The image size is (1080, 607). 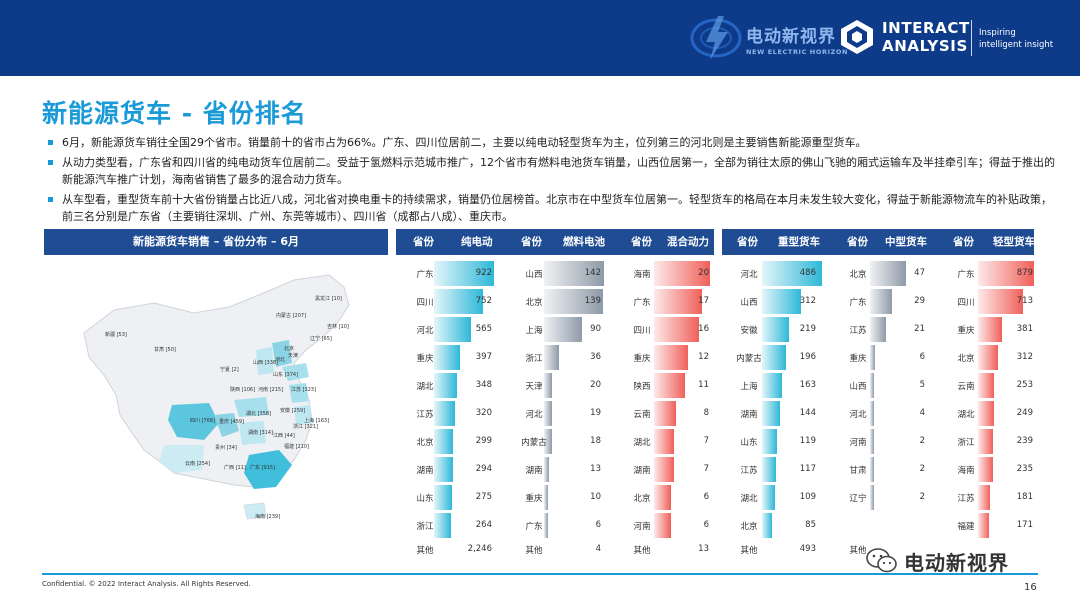 What do you see at coordinates (483, 301) in the screenshot?
I see `value-label: 752` at bounding box center [483, 301].